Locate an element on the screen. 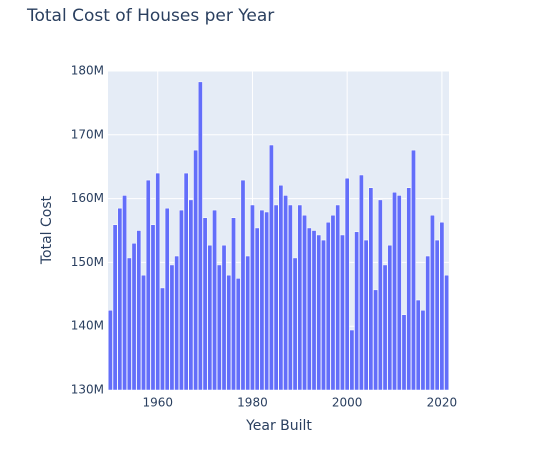 Image resolution: width=536 pixels, height=454 pixels. y-tick-label: 130M is located at coordinates (87, 390).